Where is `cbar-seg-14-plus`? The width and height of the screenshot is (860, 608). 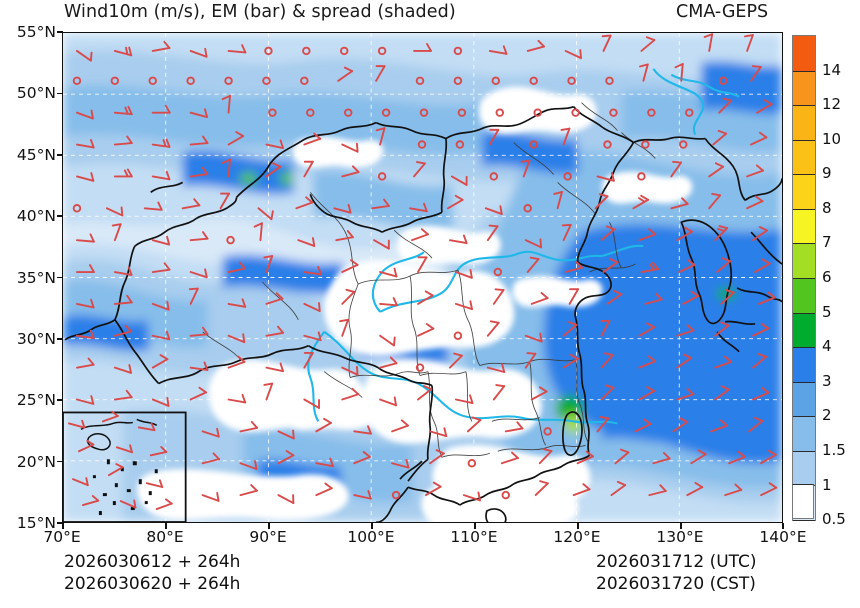 cbar-seg-14-plus is located at coordinates (804, 53).